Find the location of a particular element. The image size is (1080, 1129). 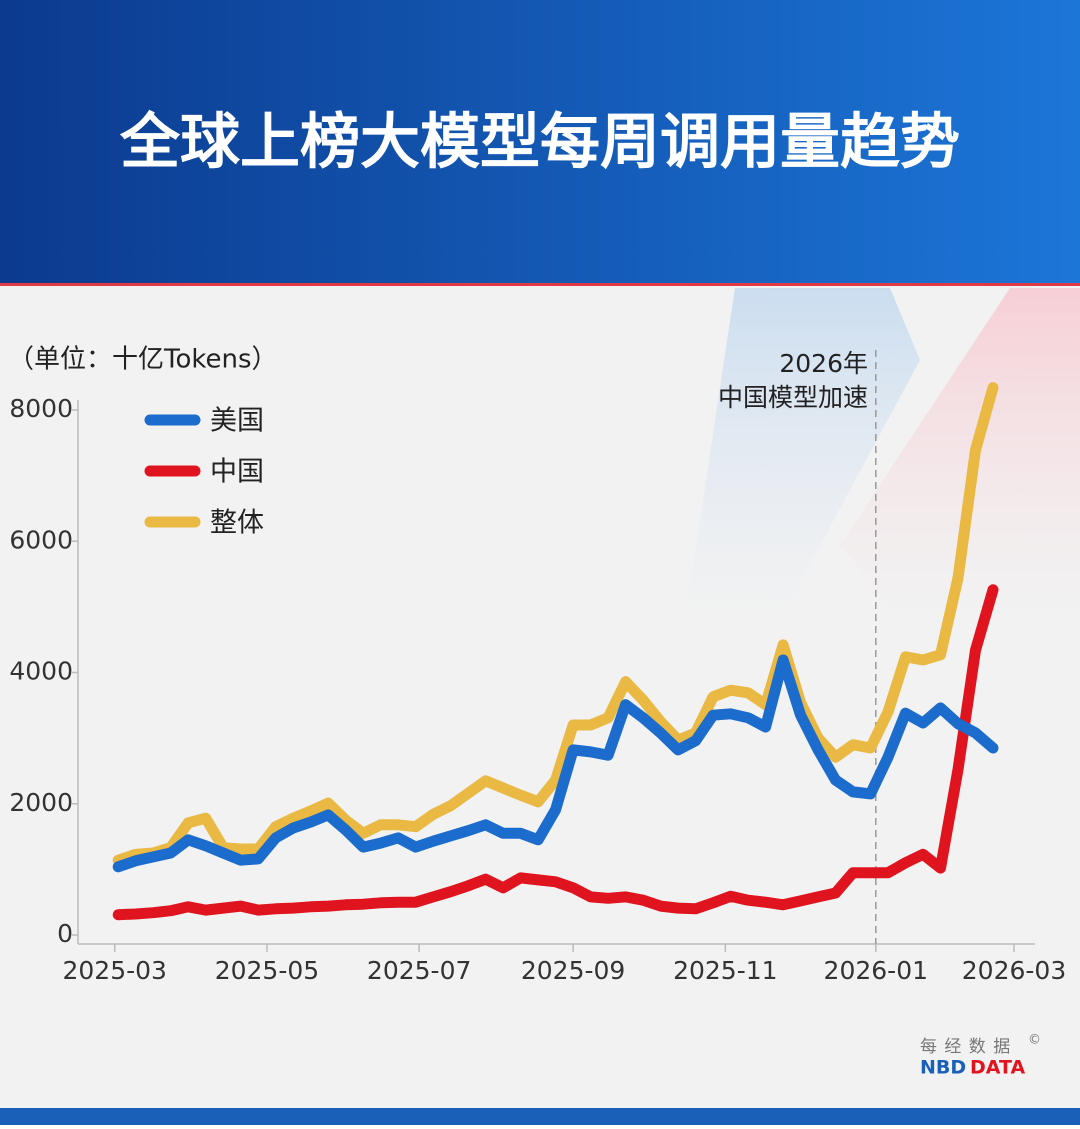

x-tick-label: 2025-09 is located at coordinates (573, 970).